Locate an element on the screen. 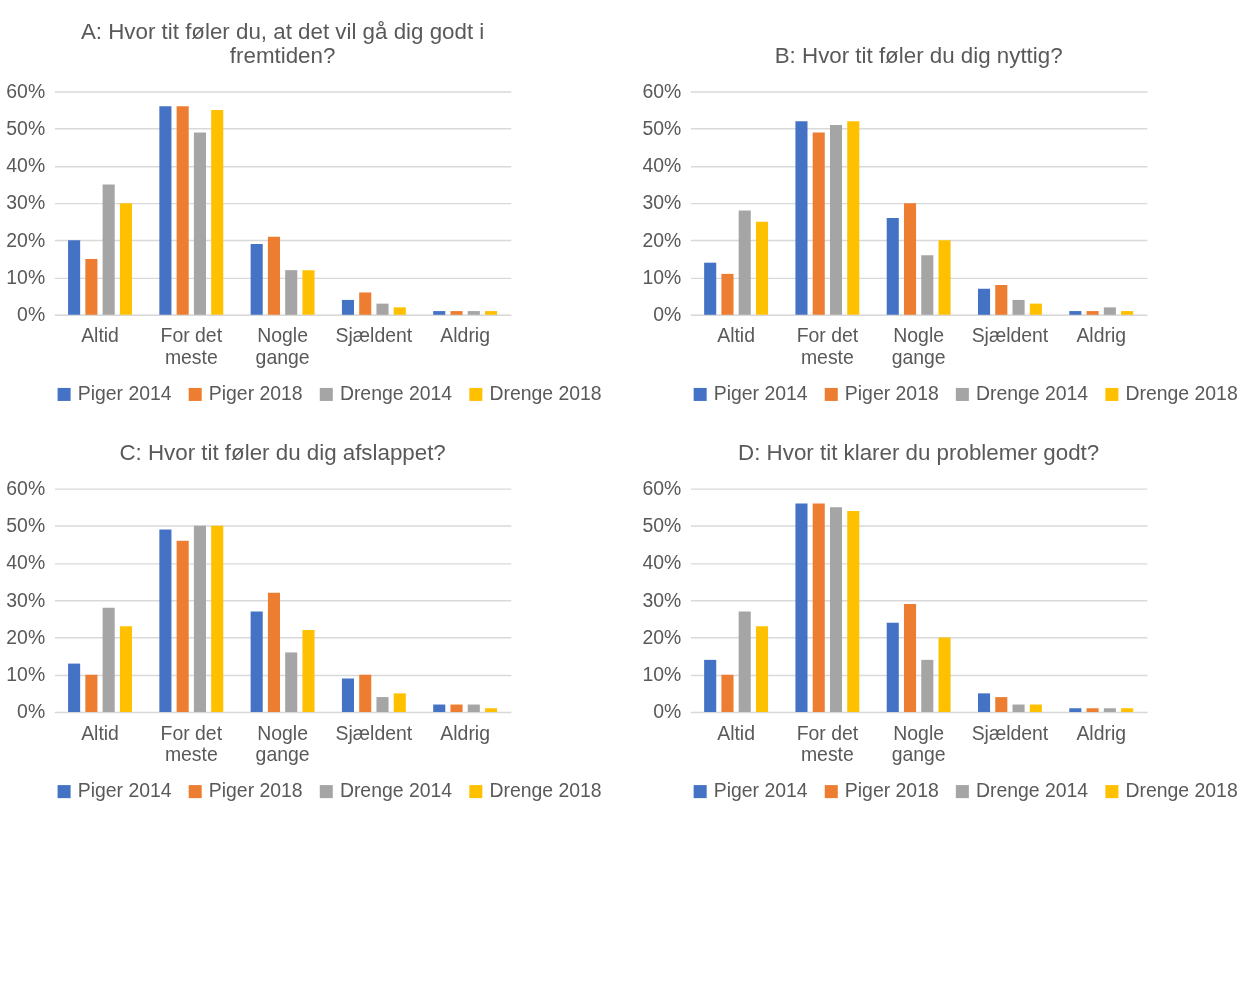 The height and width of the screenshot is (996, 1243). chart-title: A: Hvor tit føler du, at det vil gå dig godt i fremtiden? is located at coordinates (282, 44).